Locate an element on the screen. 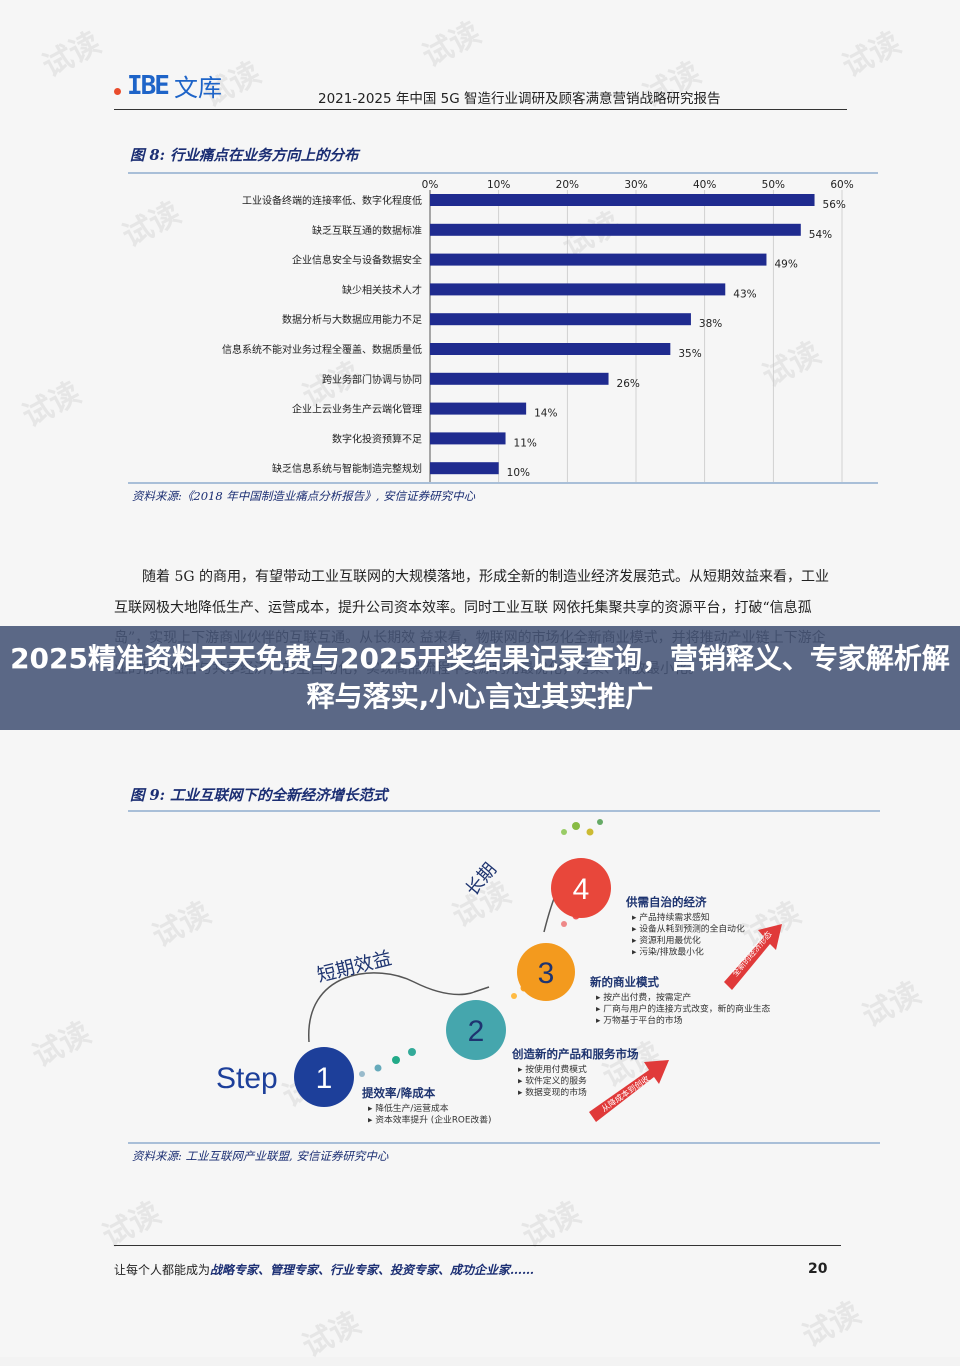  value-label: 38% is located at coordinates (710, 324).